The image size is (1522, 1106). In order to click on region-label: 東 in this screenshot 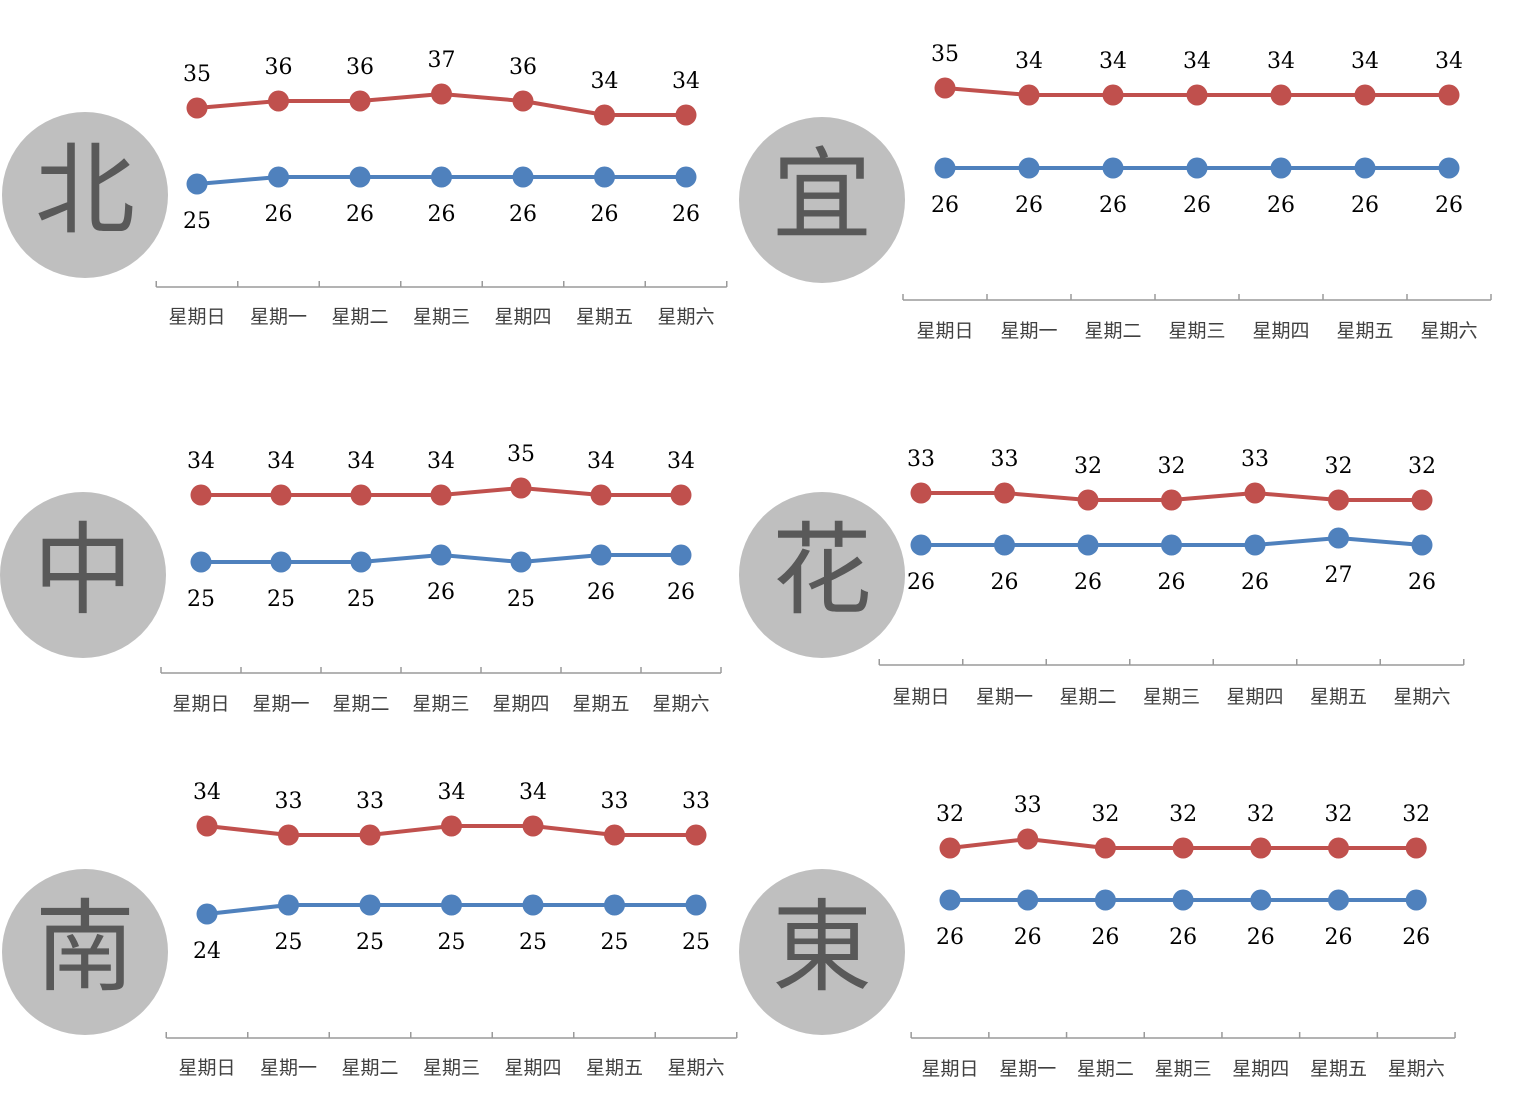, I will do `click(822, 947)`.